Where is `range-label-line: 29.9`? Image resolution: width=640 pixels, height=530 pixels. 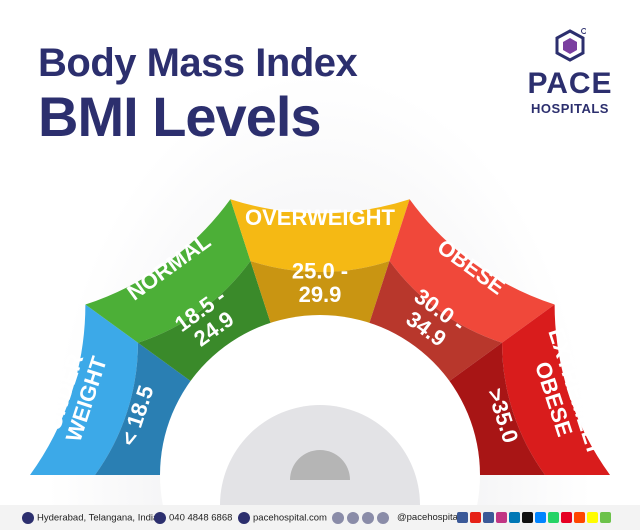 range-label-line: 29.9 is located at coordinates (320, 294).